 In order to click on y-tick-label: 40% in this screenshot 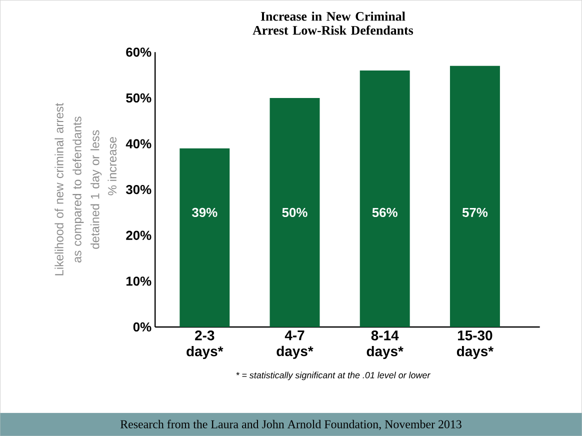, I will do `click(139, 143)`.